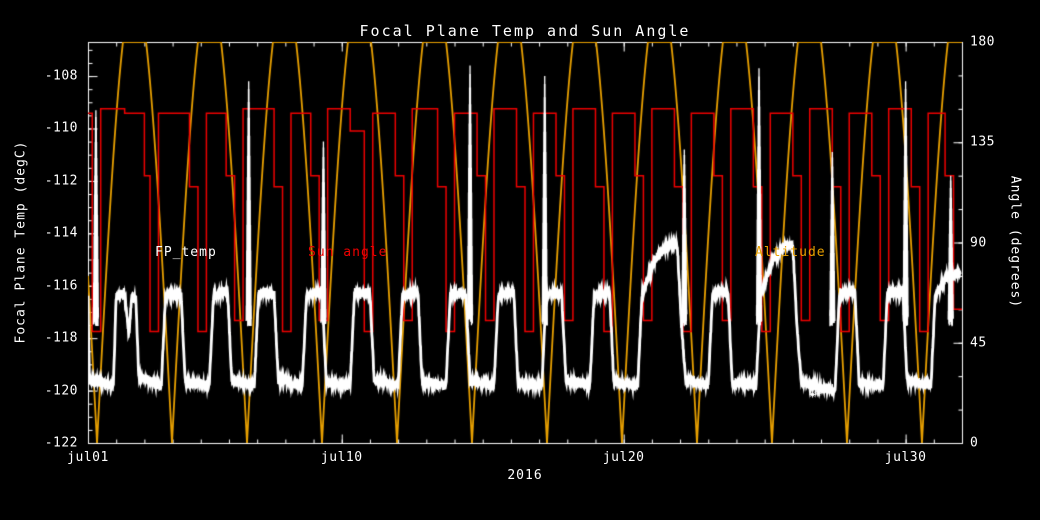 The width and height of the screenshot is (1040, 520). Describe the element at coordinates (623, 457) in the screenshot. I see `x-tick-label: jul20` at that location.